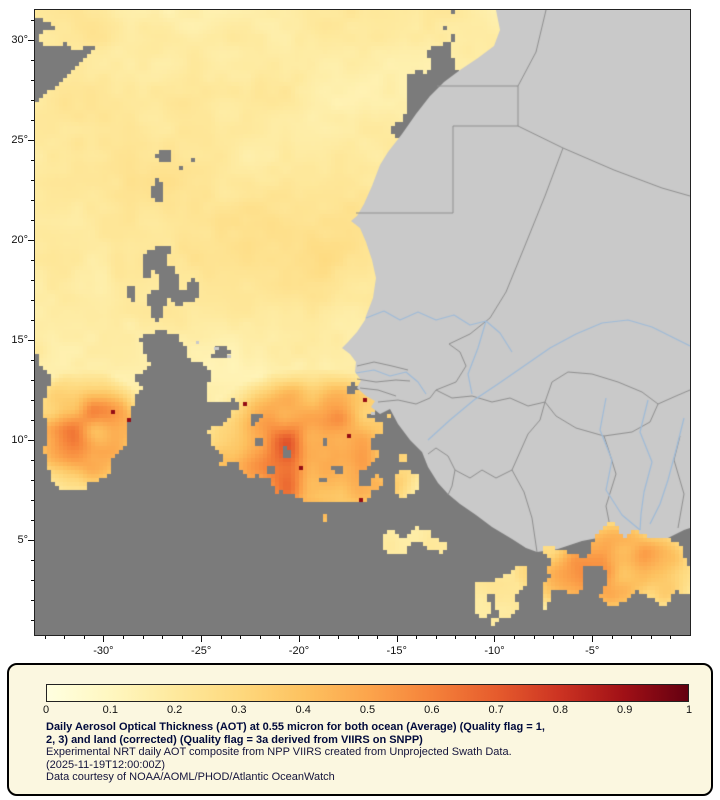 Image resolution: width=720 pixels, height=800 pixels. I want to click on lon-tick-label: -30°, so click(103, 651).